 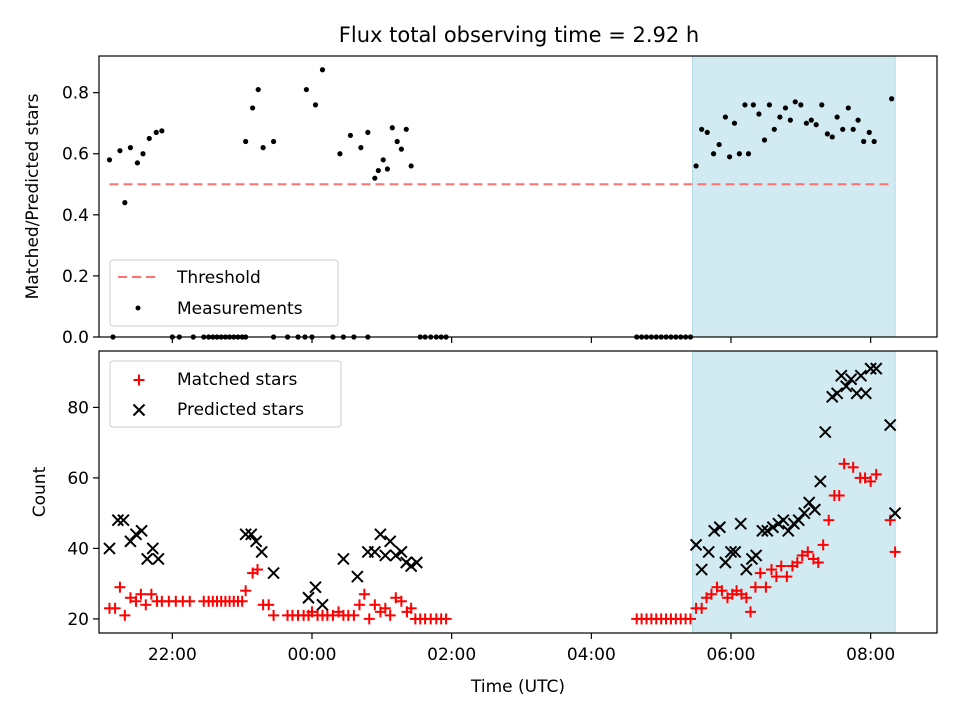 I want to click on matched-legend-marker, so click(x=139, y=380).